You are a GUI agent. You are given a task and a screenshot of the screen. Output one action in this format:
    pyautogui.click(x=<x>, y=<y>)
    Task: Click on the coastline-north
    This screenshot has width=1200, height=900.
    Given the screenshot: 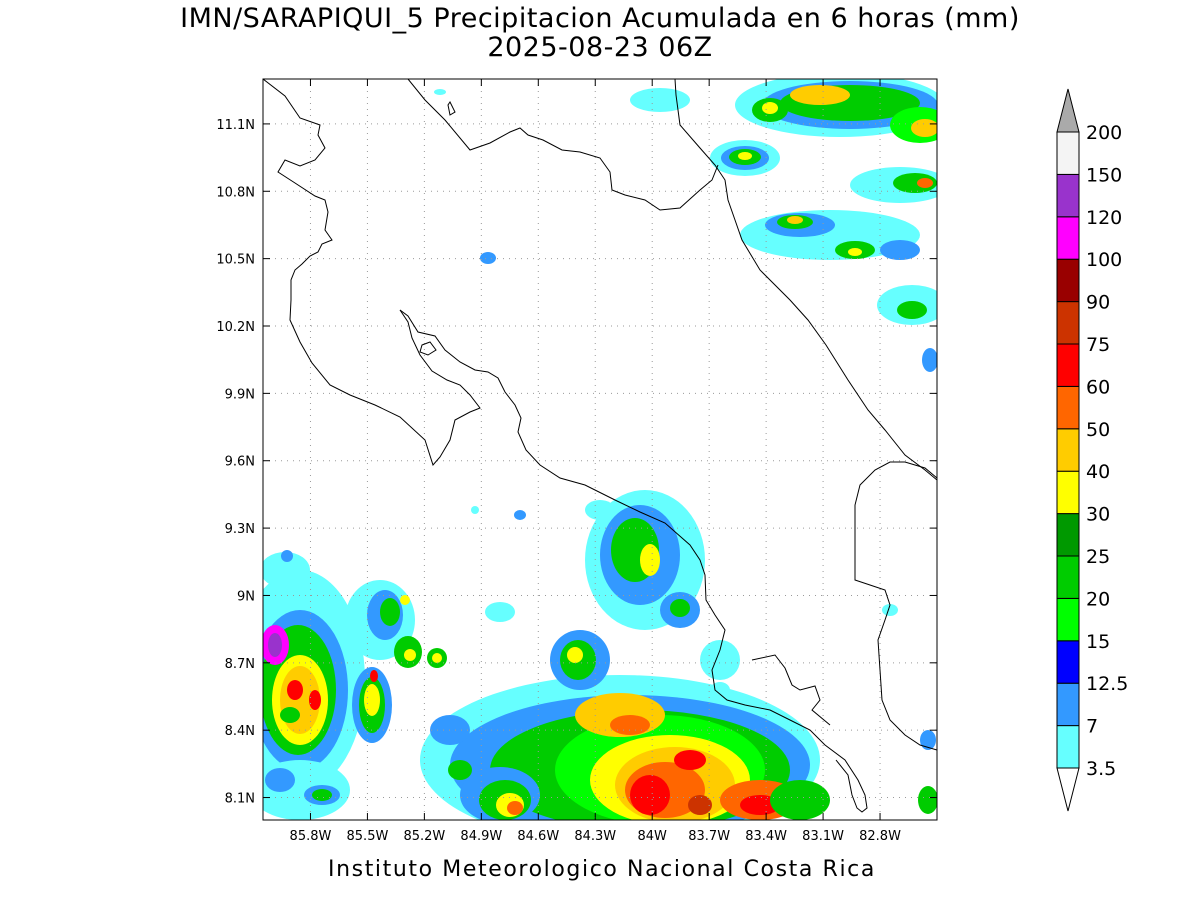 What is the action you would take?
    pyautogui.click(x=372, y=272)
    